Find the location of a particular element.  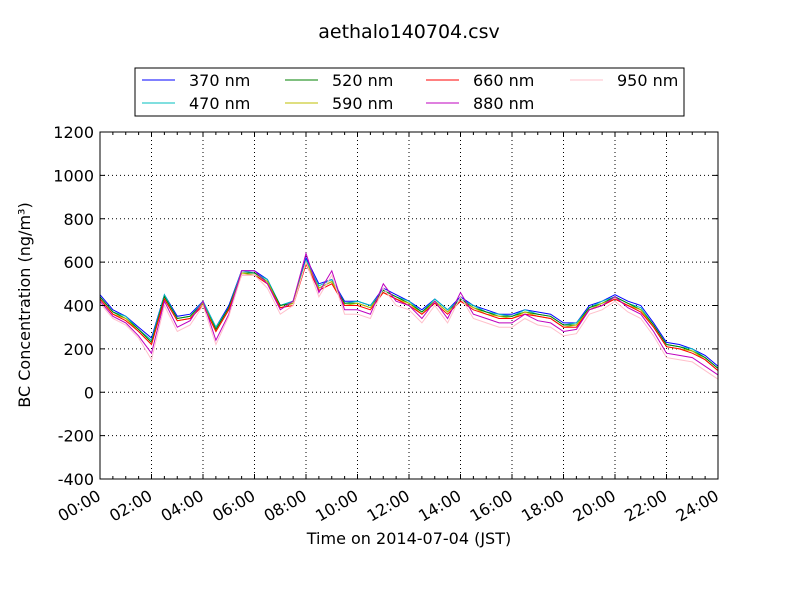

y-tick-labels: -400 -200 0 200 400 600 800 1000 1200 is located at coordinates (73, 306).